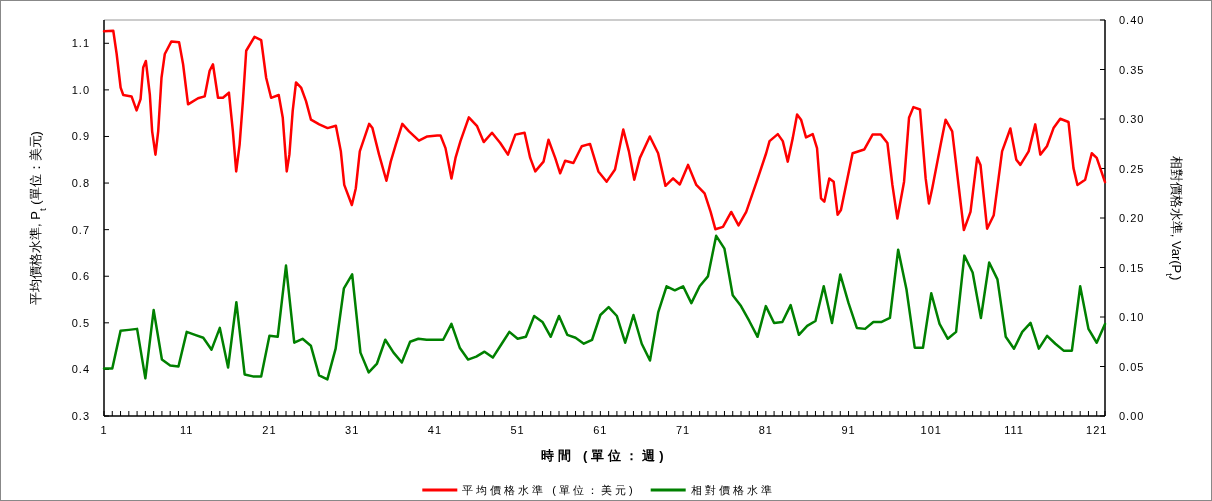 The image size is (1212, 501). Describe the element at coordinates (1132, 119) in the screenshot. I see `y2-tick-label: 0.30` at that location.